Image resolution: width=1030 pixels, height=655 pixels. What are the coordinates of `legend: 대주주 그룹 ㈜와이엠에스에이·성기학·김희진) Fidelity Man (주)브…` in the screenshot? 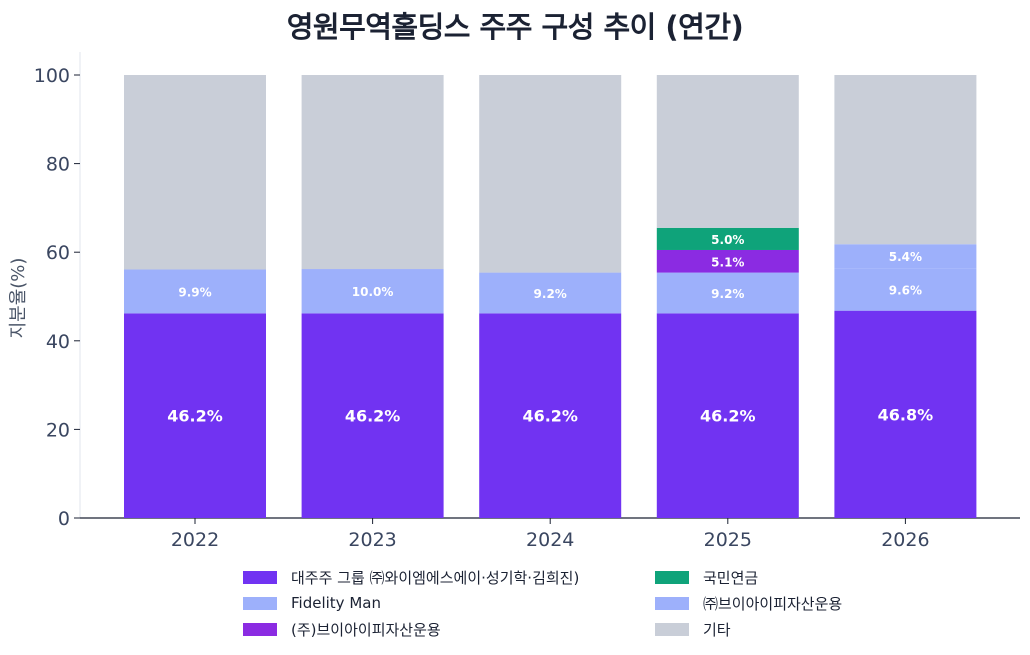 It's located at (563, 606).